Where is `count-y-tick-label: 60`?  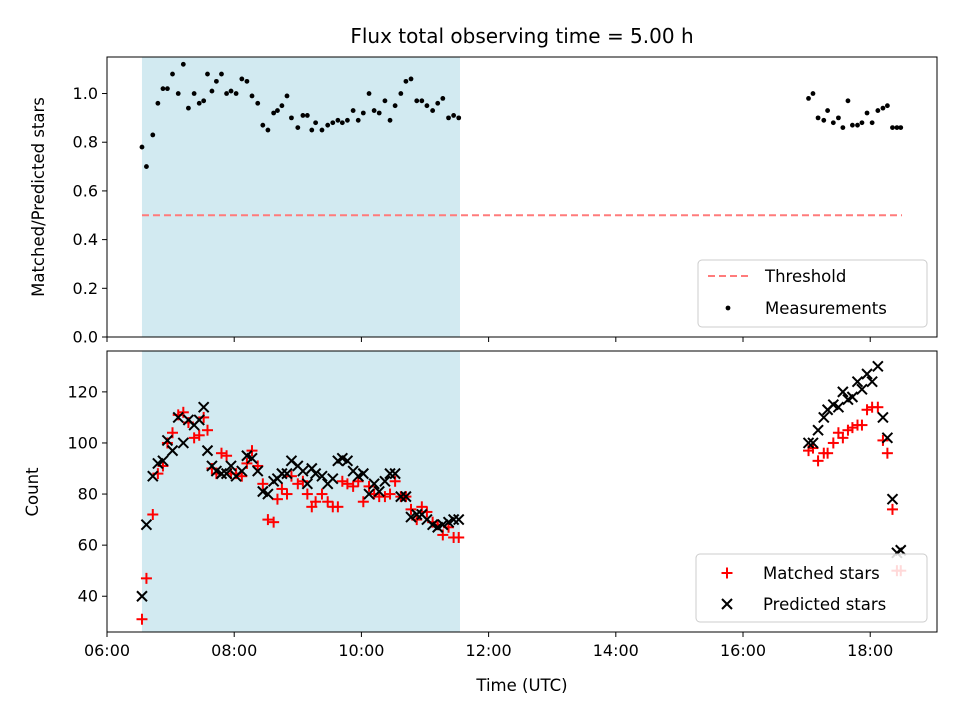
count-y-tick-label: 60 is located at coordinates (88, 545).